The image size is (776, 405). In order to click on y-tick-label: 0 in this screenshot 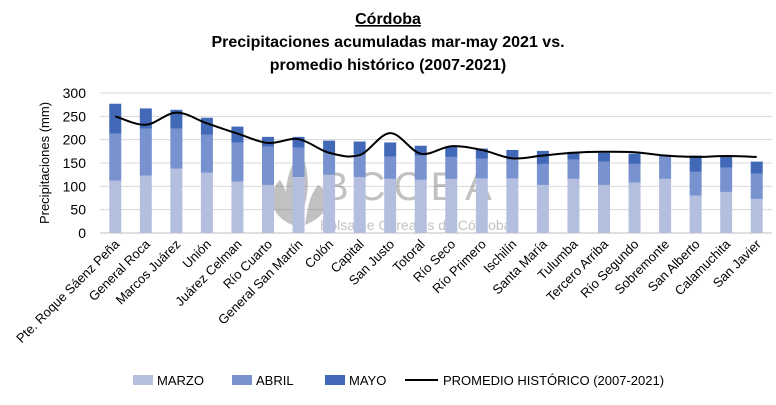, I will do `click(82, 233)`.